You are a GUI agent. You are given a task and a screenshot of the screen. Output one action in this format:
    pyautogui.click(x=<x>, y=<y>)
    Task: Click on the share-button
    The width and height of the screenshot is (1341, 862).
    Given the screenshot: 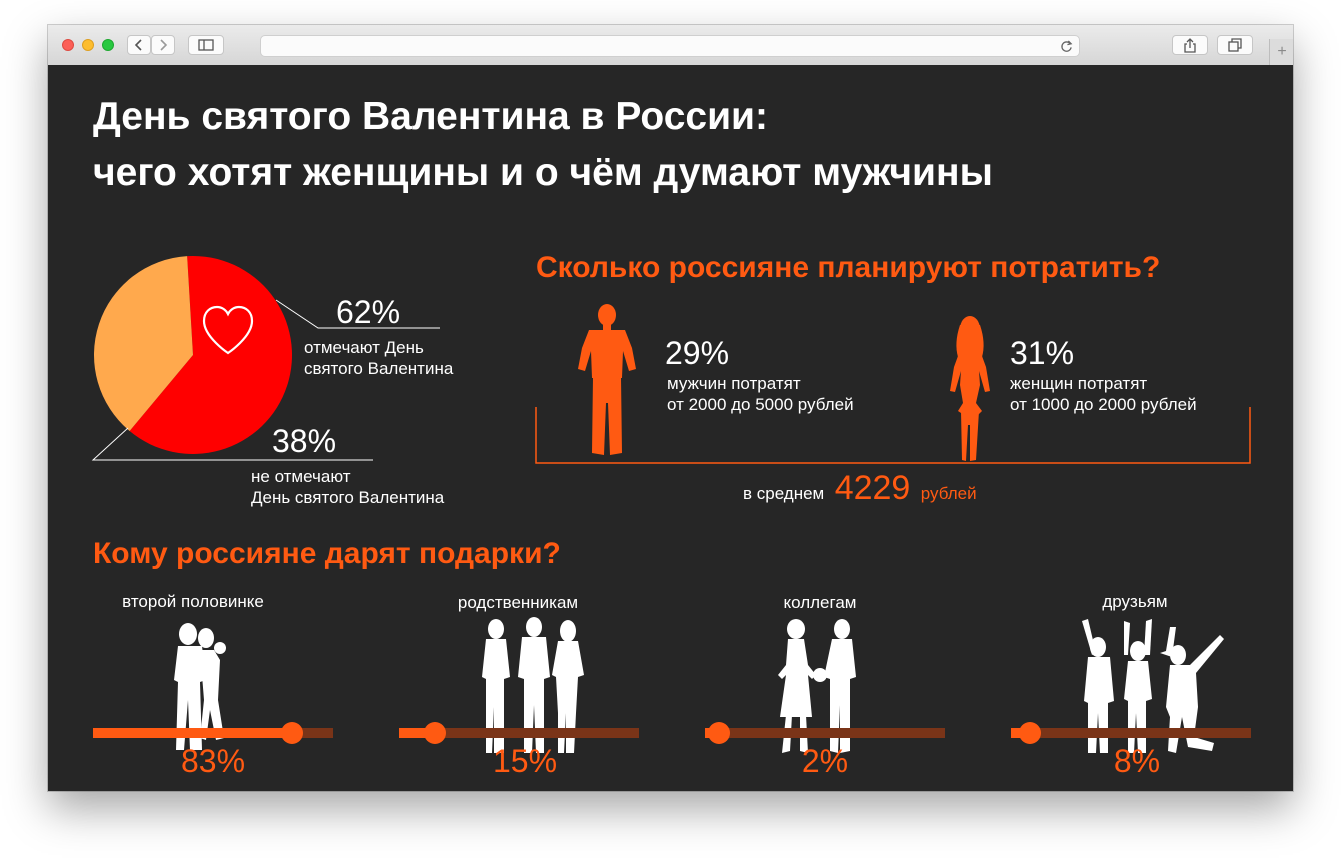 What is the action you would take?
    pyautogui.click(x=1190, y=45)
    